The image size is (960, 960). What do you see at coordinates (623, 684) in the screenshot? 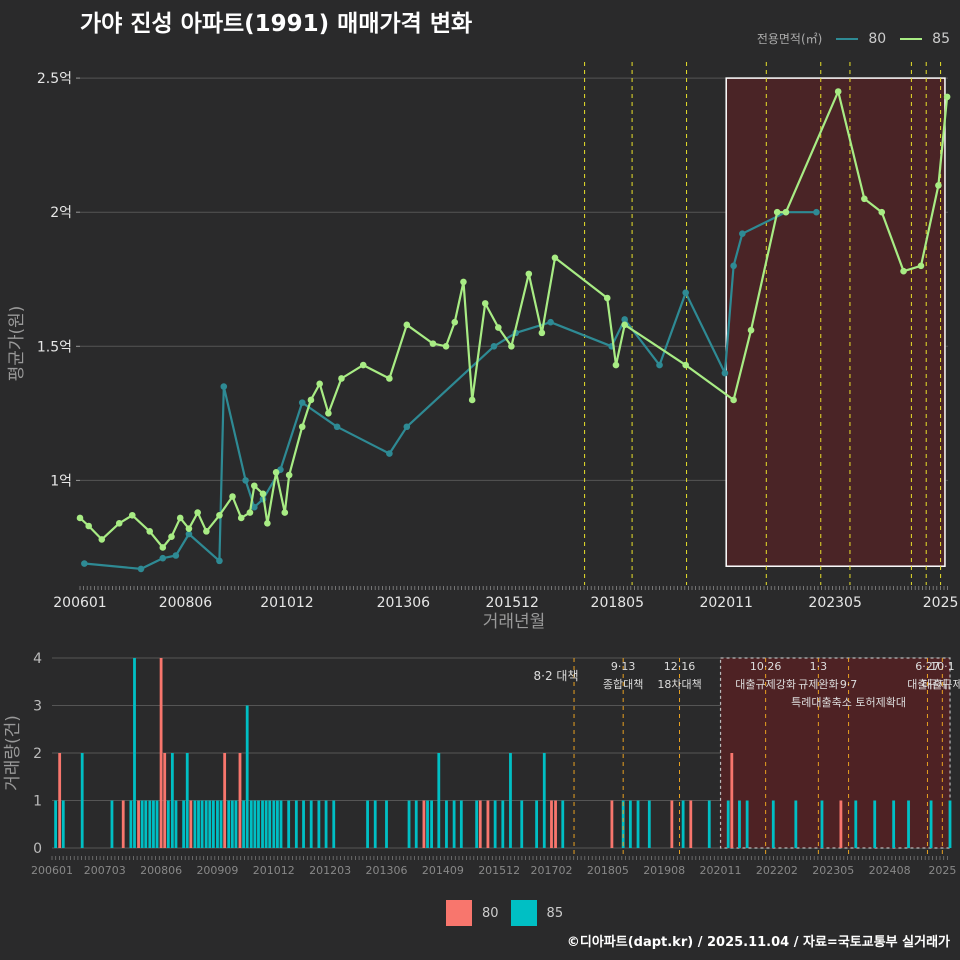
I see `policy-annotation-name: 종합대책` at bounding box center [623, 684].